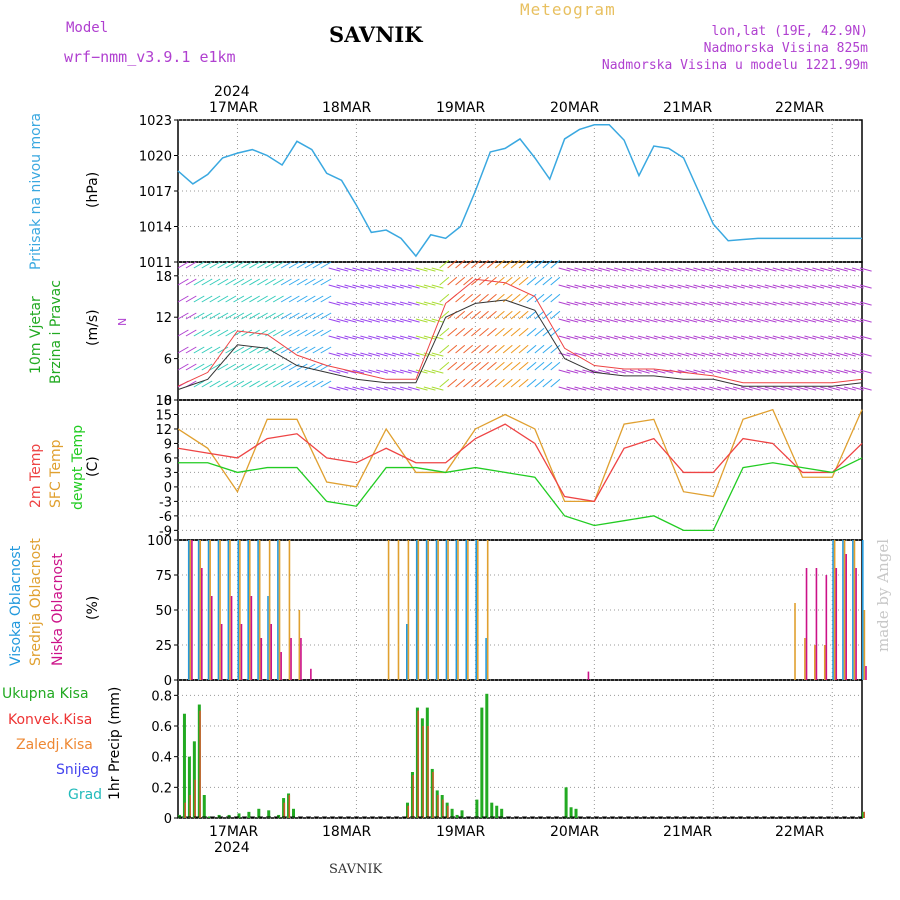  Describe the element at coordinates (161, 758) in the screenshot. I see `ytick-label-4-2: 0.4` at that location.